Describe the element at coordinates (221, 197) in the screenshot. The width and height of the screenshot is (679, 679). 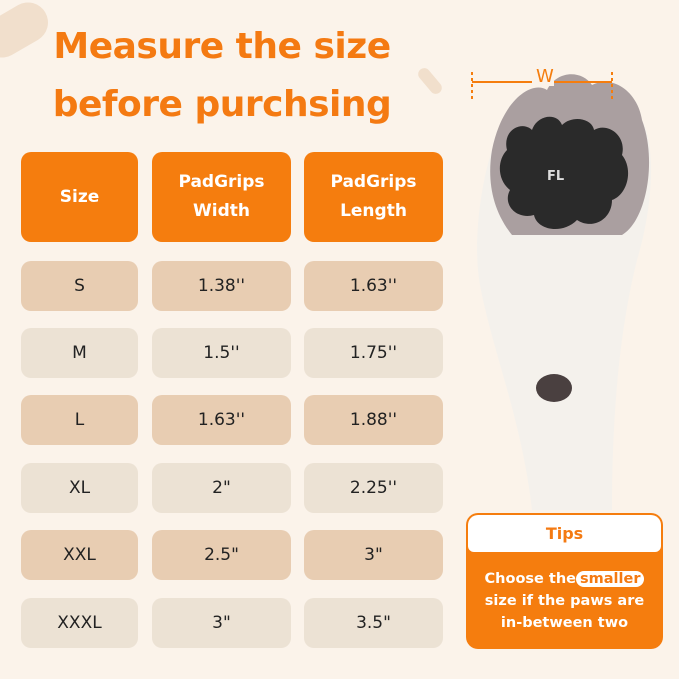
I see `header-width: PadGrips Width` at that location.